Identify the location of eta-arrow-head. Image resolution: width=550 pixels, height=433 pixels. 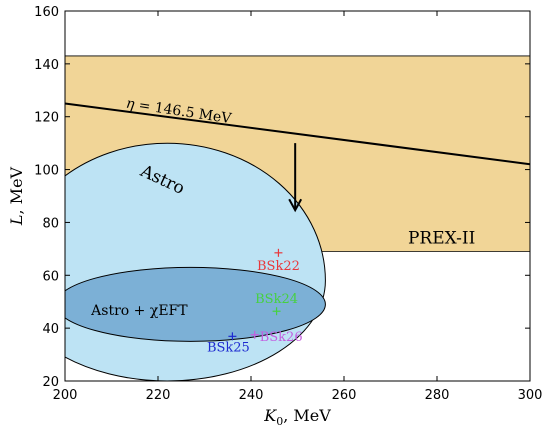
(295, 205).